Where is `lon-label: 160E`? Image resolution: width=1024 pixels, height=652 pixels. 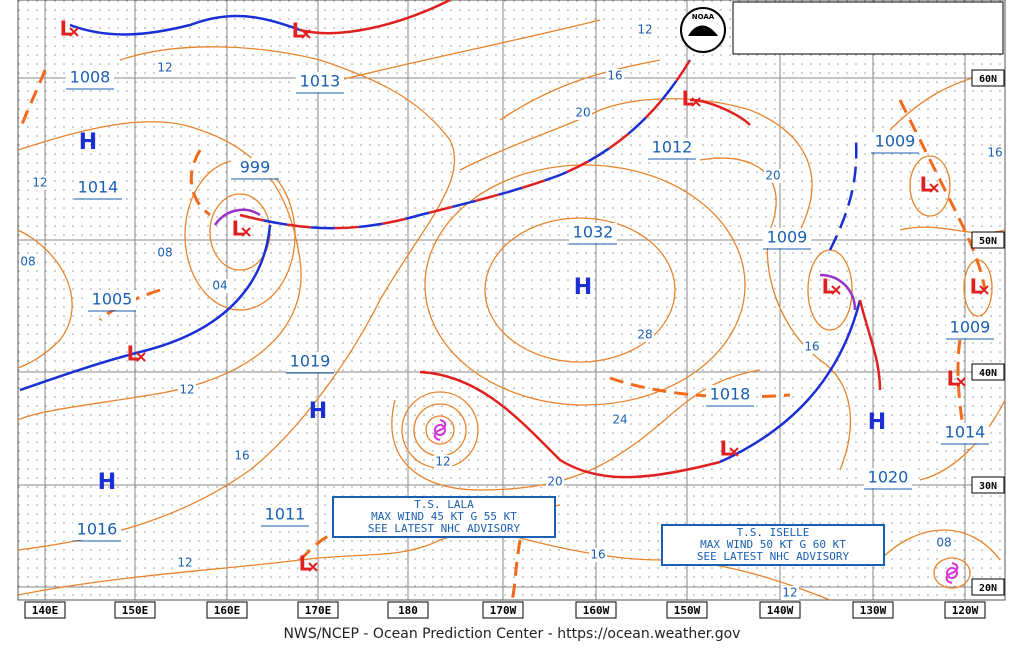 lon-label: 160E is located at coordinates (227, 610).